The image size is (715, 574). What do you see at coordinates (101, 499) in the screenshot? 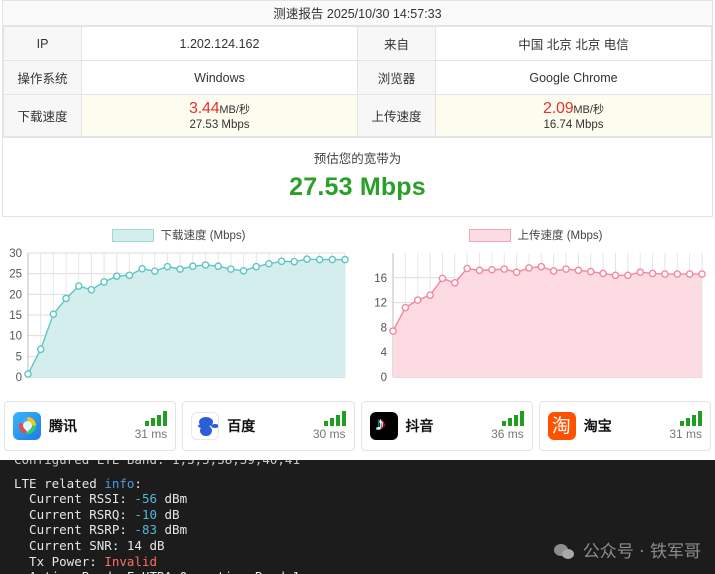
I see `terminal-line: Current RSSI: -56 dBm` at bounding box center [101, 499].